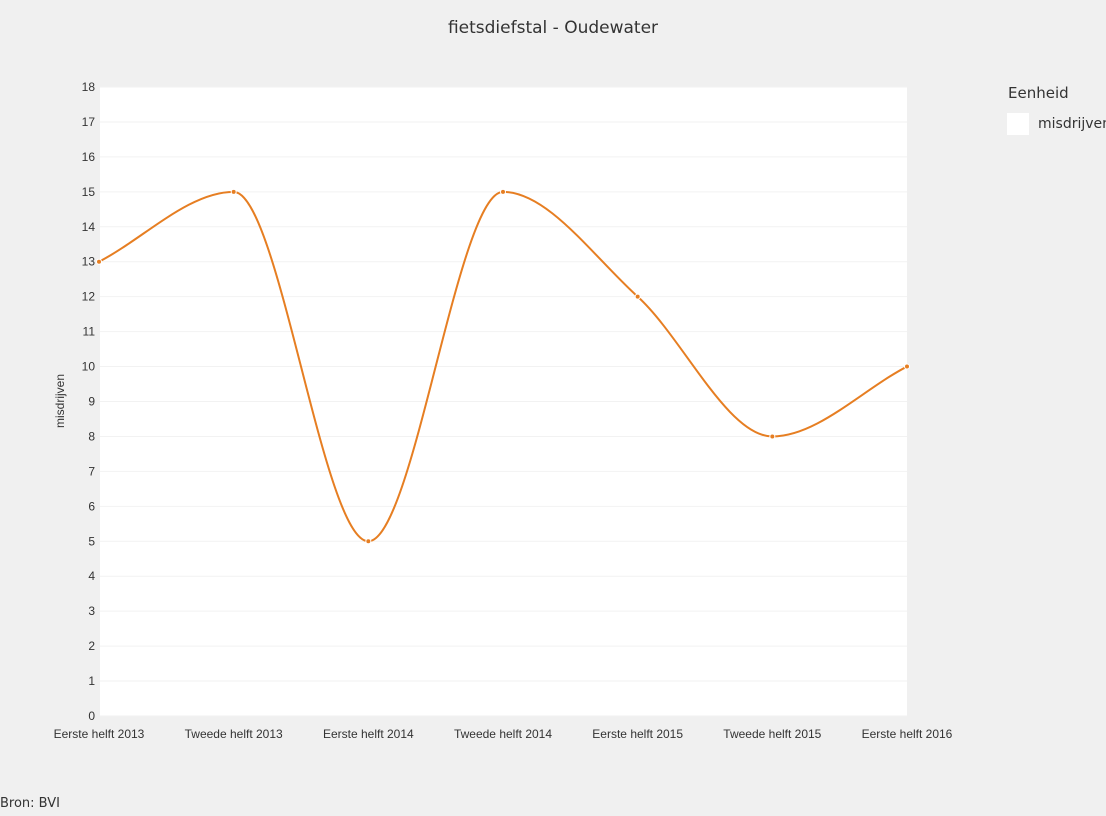  What do you see at coordinates (89, 192) in the screenshot?
I see `y-tick-label: 15` at bounding box center [89, 192].